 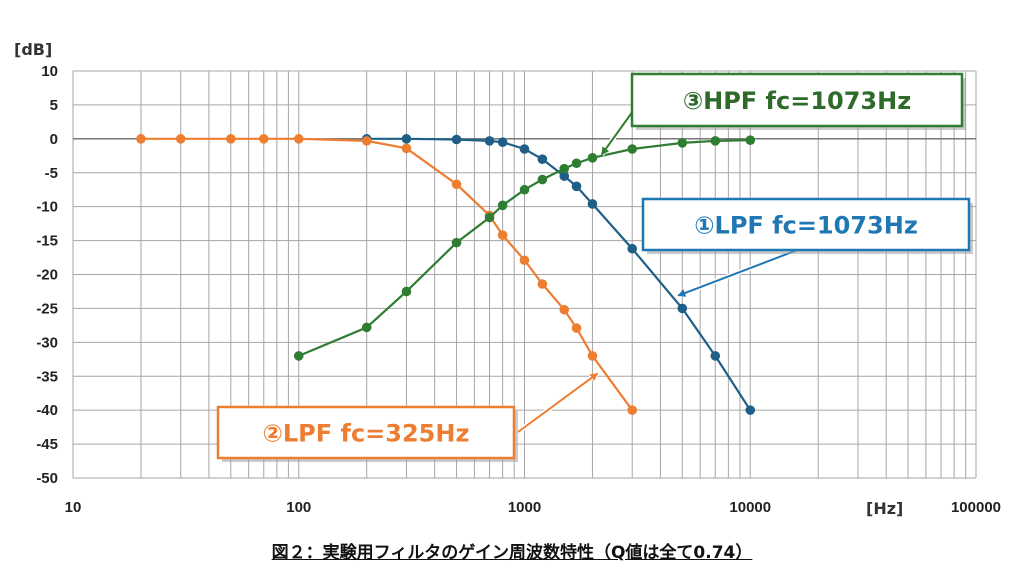 I want to click on callout-label: ③HPF fc=1073Hz, so click(x=797, y=101).